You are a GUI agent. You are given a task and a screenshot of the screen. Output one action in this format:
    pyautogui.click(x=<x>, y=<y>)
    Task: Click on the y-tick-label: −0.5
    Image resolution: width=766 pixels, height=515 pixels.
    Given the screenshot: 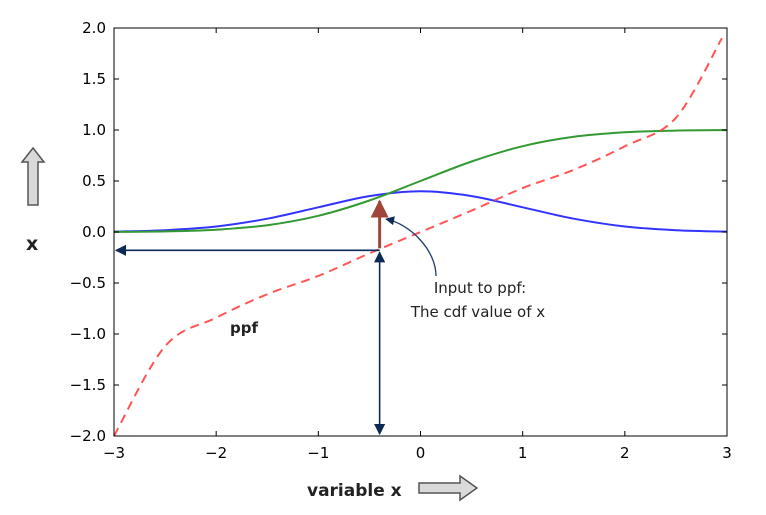 What is the action you would take?
    pyautogui.click(x=88, y=283)
    